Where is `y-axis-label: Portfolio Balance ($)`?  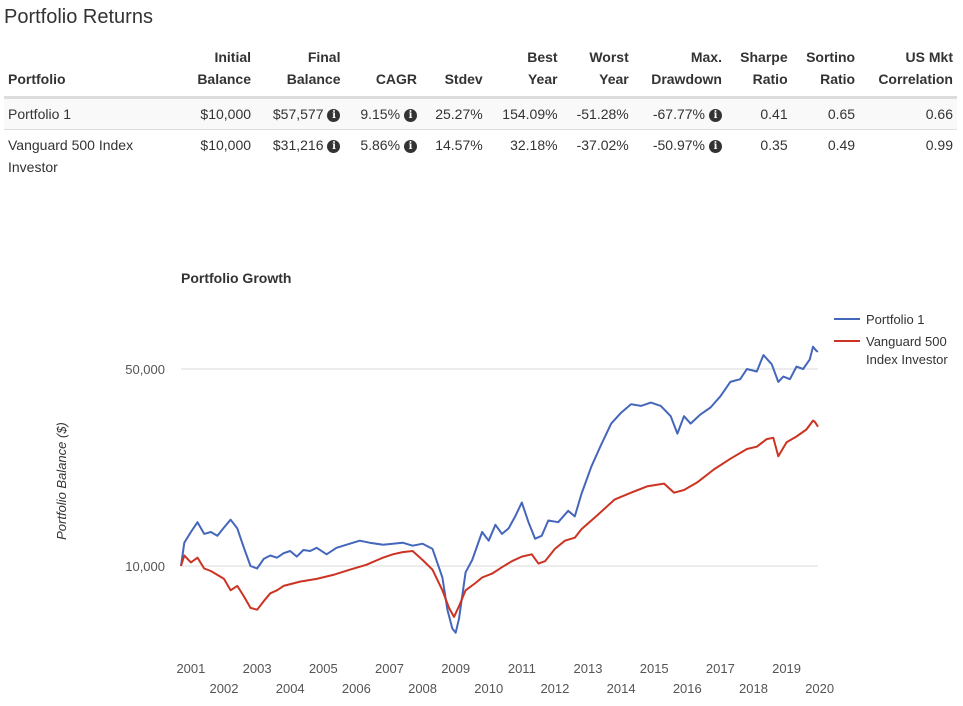
y-axis-label: Portfolio Balance ($) is located at coordinates (61, 481).